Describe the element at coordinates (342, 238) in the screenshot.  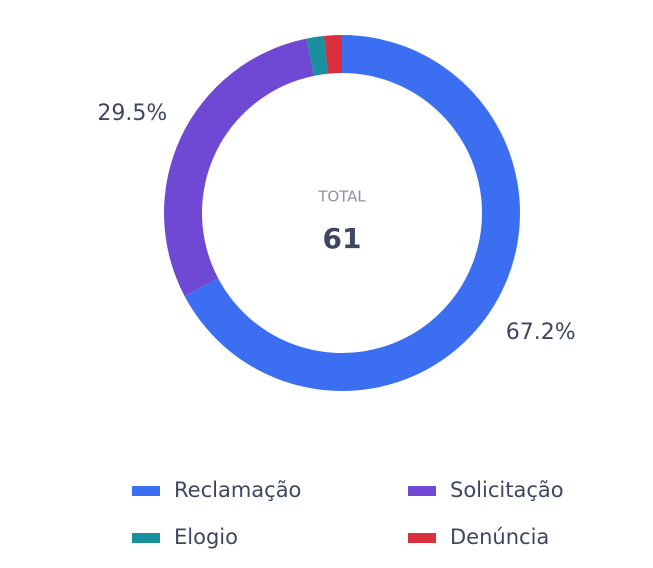
I see `center-total: 61` at that location.